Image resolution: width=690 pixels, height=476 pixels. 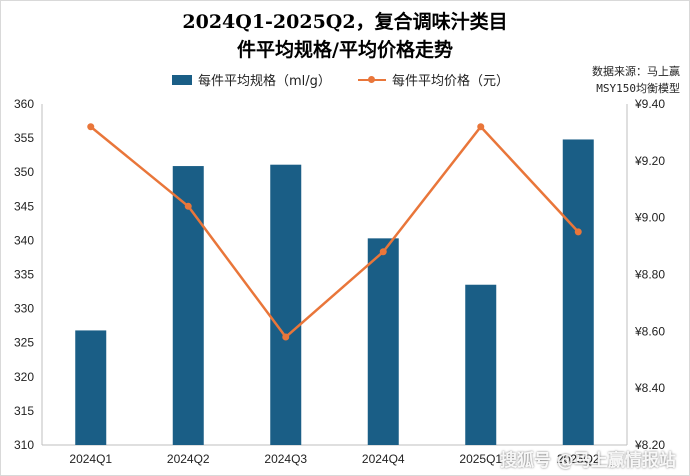 I want to click on y-left-tick-label: 310, so click(x=24, y=445).